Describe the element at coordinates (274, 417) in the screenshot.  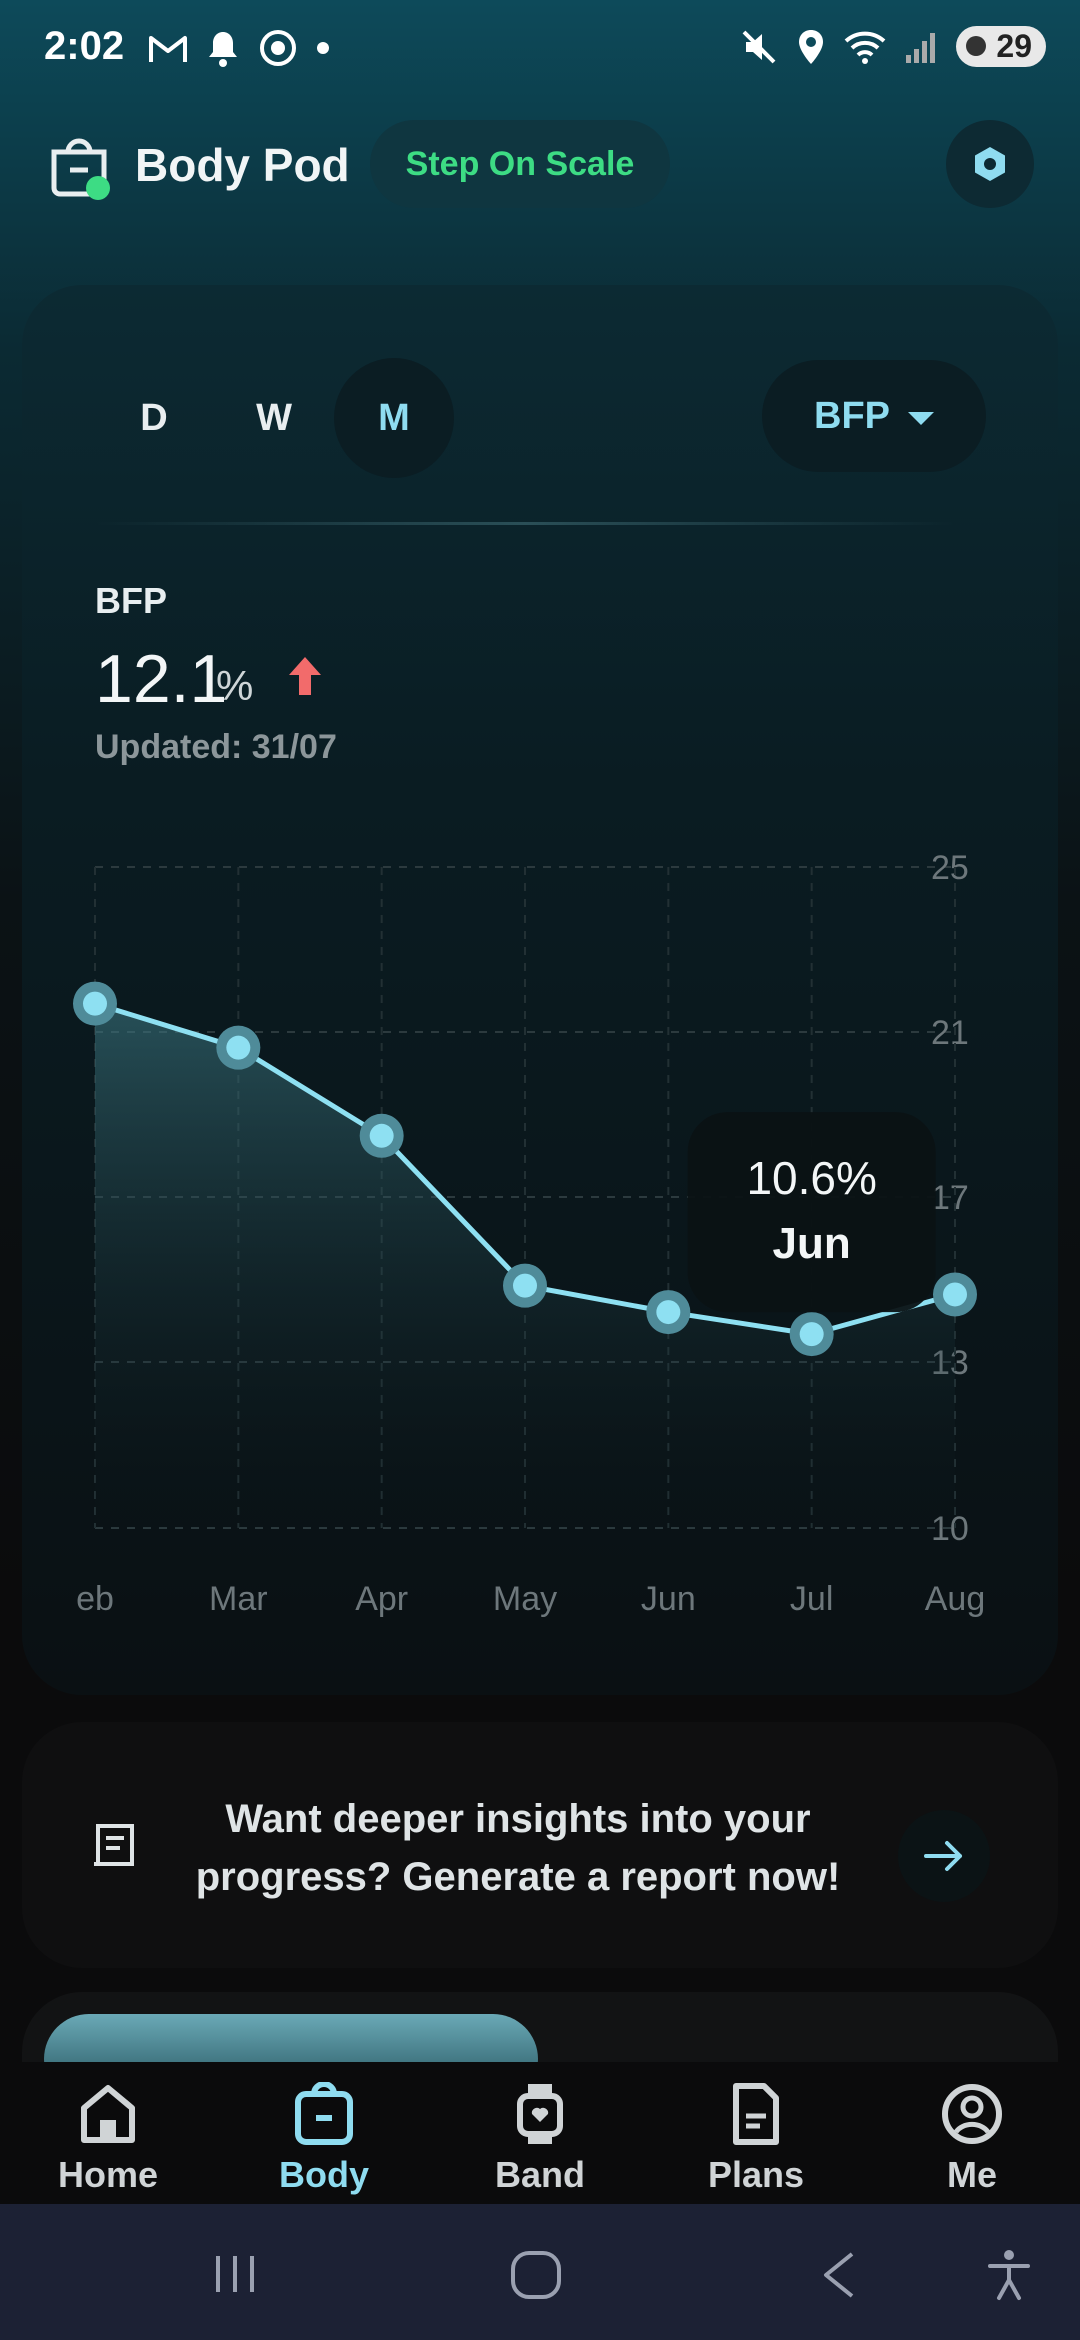
I see `period-tab-week: W` at that location.